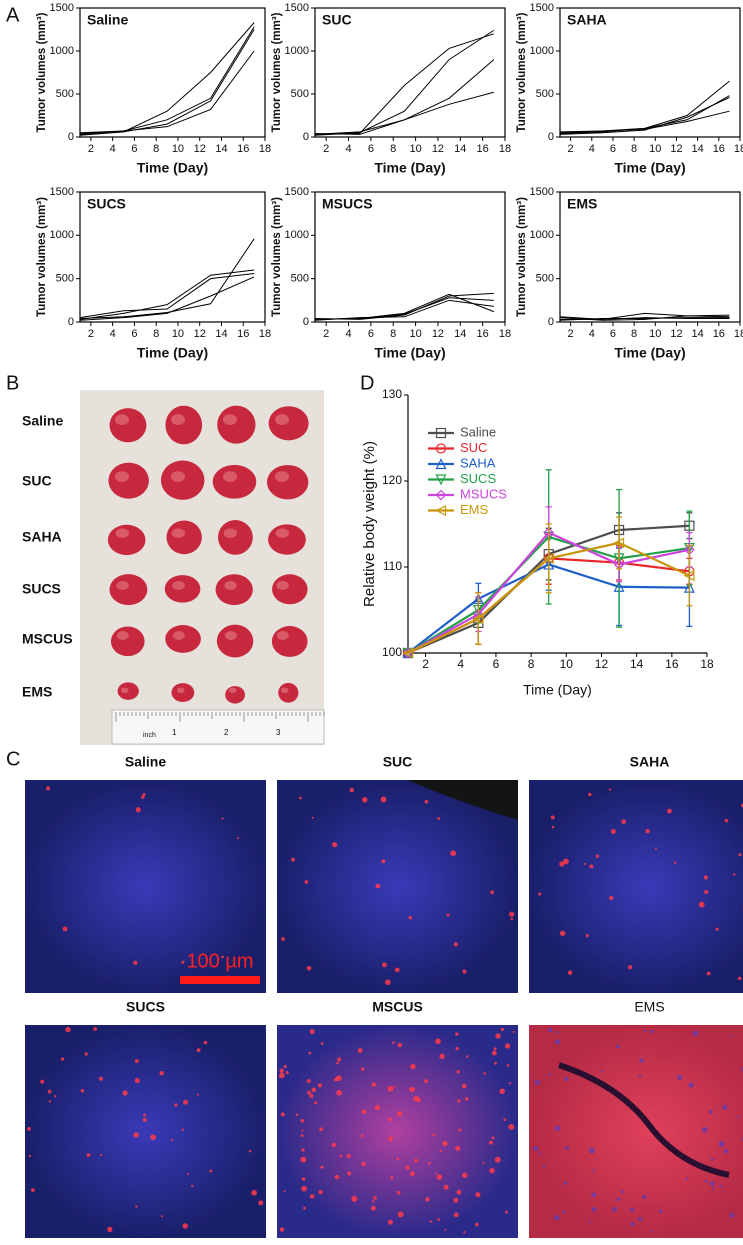 Image resolution: width=743 pixels, height=1245 pixels. I want to click on y-tick-label: 500, so click(65, 279).